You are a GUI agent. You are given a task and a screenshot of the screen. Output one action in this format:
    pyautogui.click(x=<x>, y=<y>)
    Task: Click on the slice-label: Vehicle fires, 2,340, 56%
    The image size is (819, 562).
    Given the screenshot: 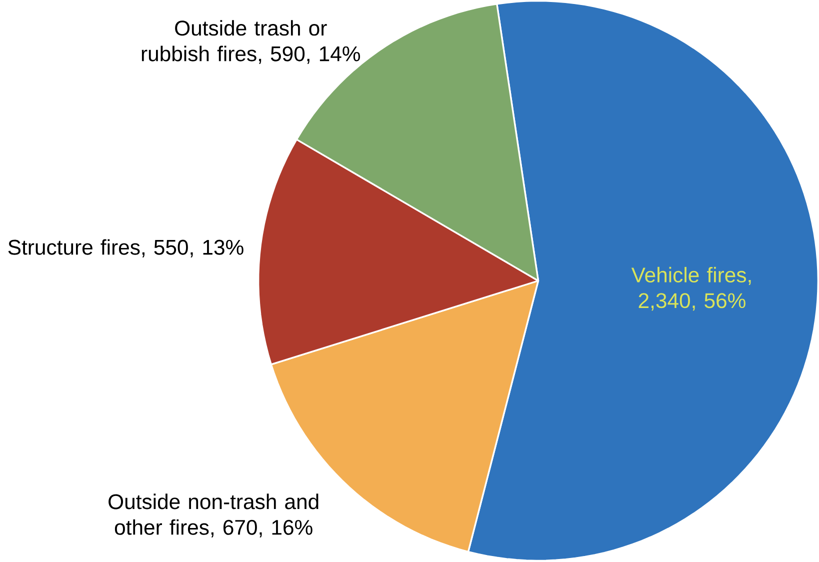 What is the action you would take?
    pyautogui.click(x=691, y=289)
    